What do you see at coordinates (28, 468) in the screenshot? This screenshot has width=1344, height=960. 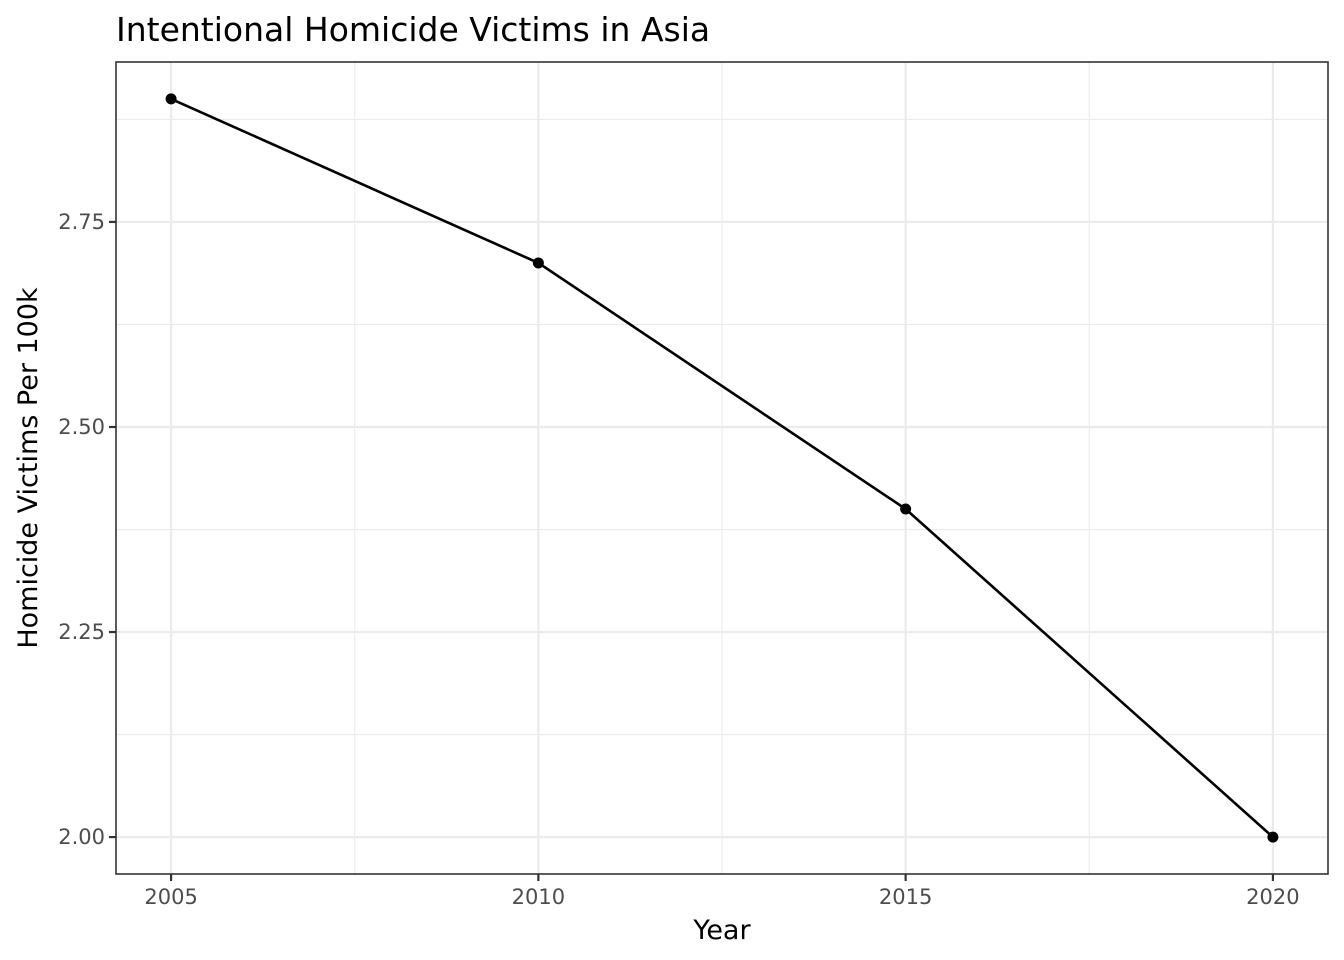 I see `y-axis-title: Homicide Victims Per 100k` at bounding box center [28, 468].